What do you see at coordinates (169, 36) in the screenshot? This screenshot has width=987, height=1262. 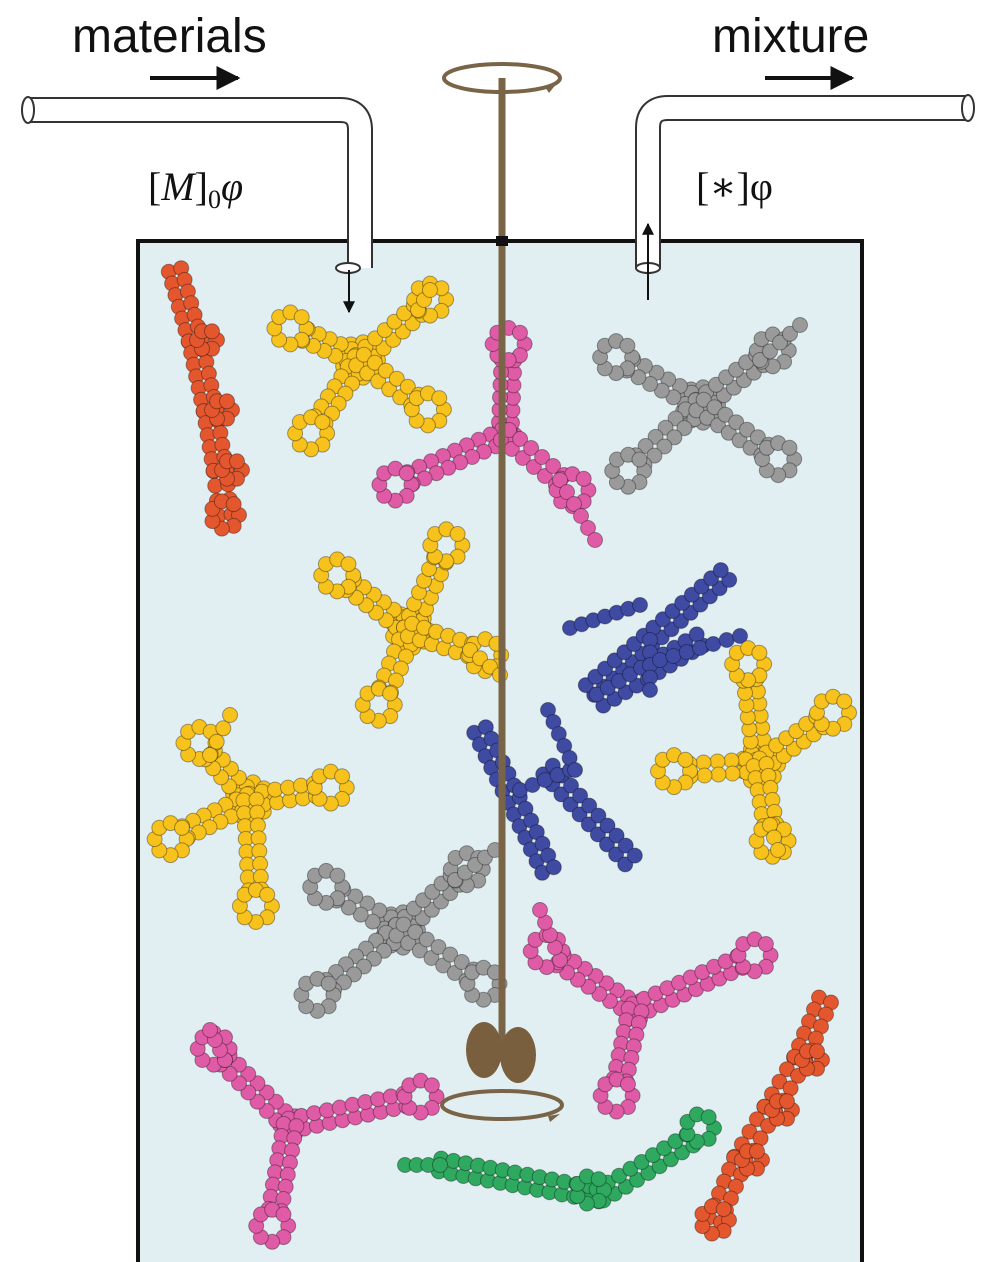 I see `inlet-title: materials` at bounding box center [169, 36].